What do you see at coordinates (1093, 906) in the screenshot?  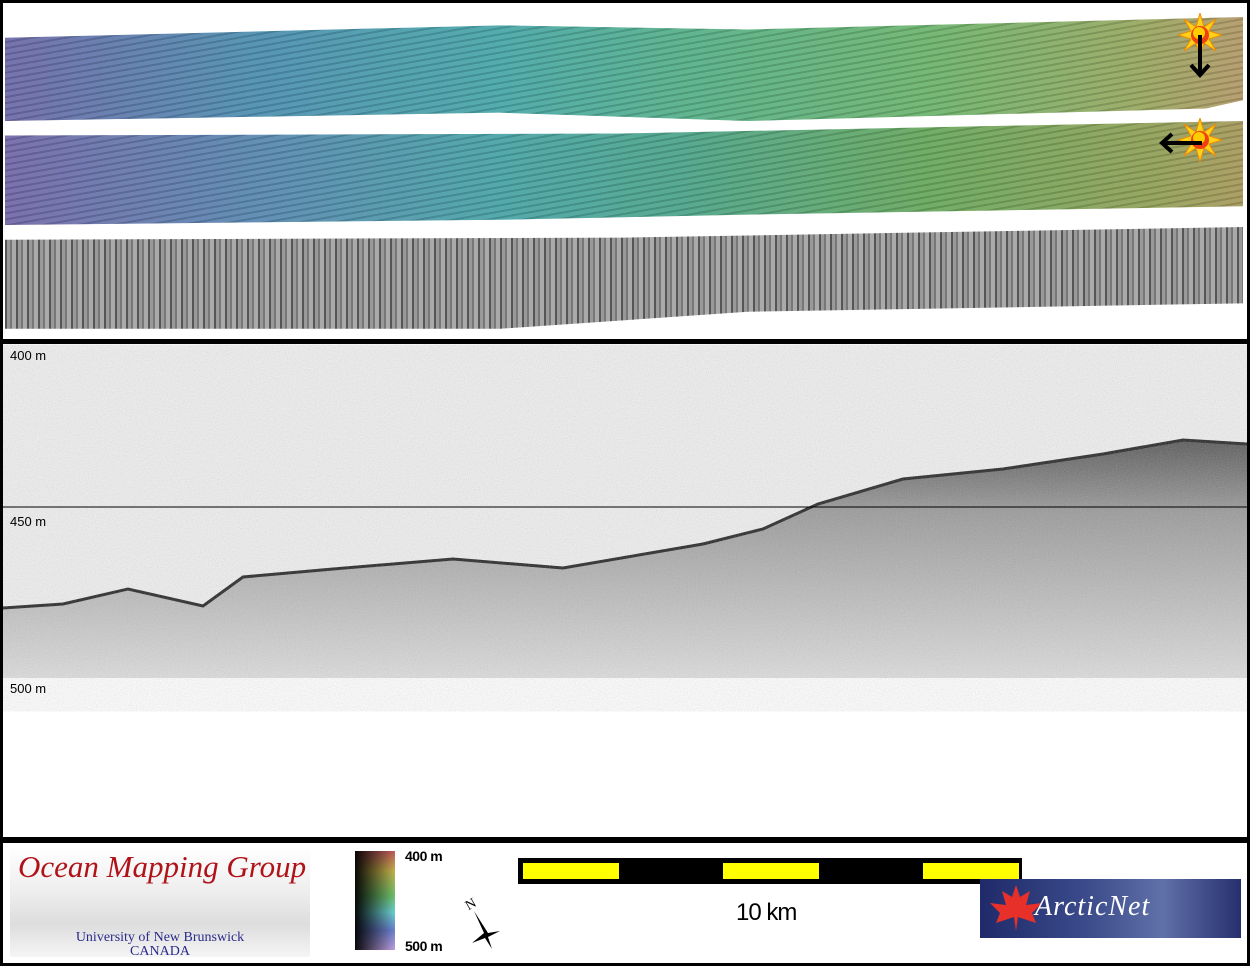 I see `arcticnet-text: ArcticNet` at bounding box center [1093, 906].